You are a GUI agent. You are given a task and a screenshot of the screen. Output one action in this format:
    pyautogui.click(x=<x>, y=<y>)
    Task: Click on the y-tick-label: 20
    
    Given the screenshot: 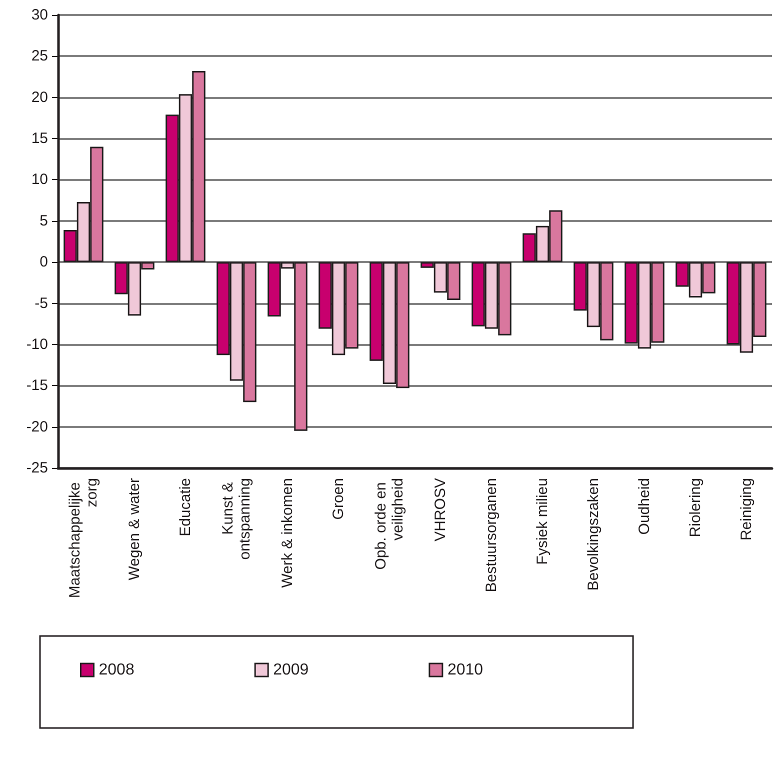 What is the action you would take?
    pyautogui.click(x=39, y=97)
    